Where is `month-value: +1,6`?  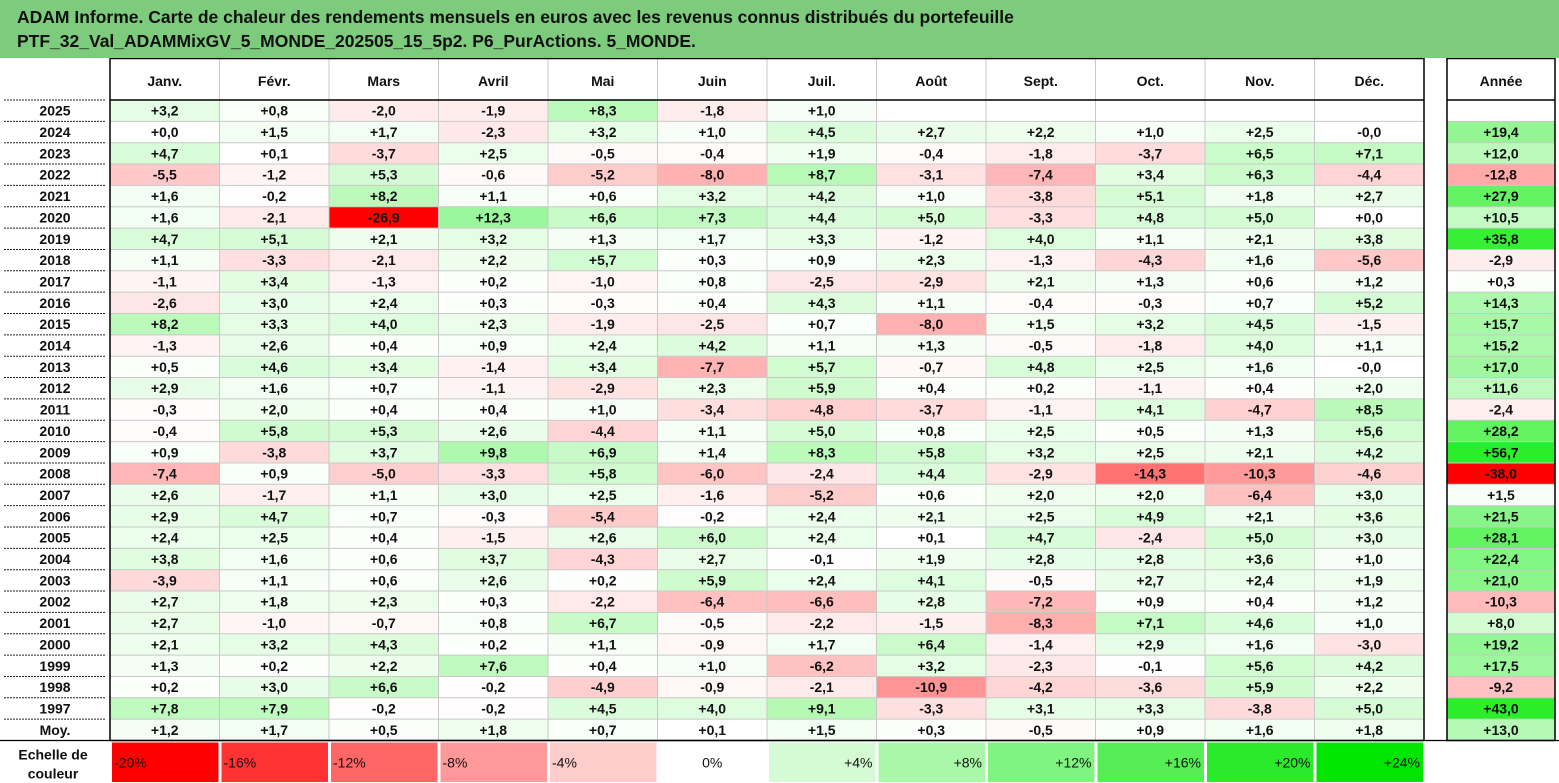
month-value: +1,6 is located at coordinates (165, 196).